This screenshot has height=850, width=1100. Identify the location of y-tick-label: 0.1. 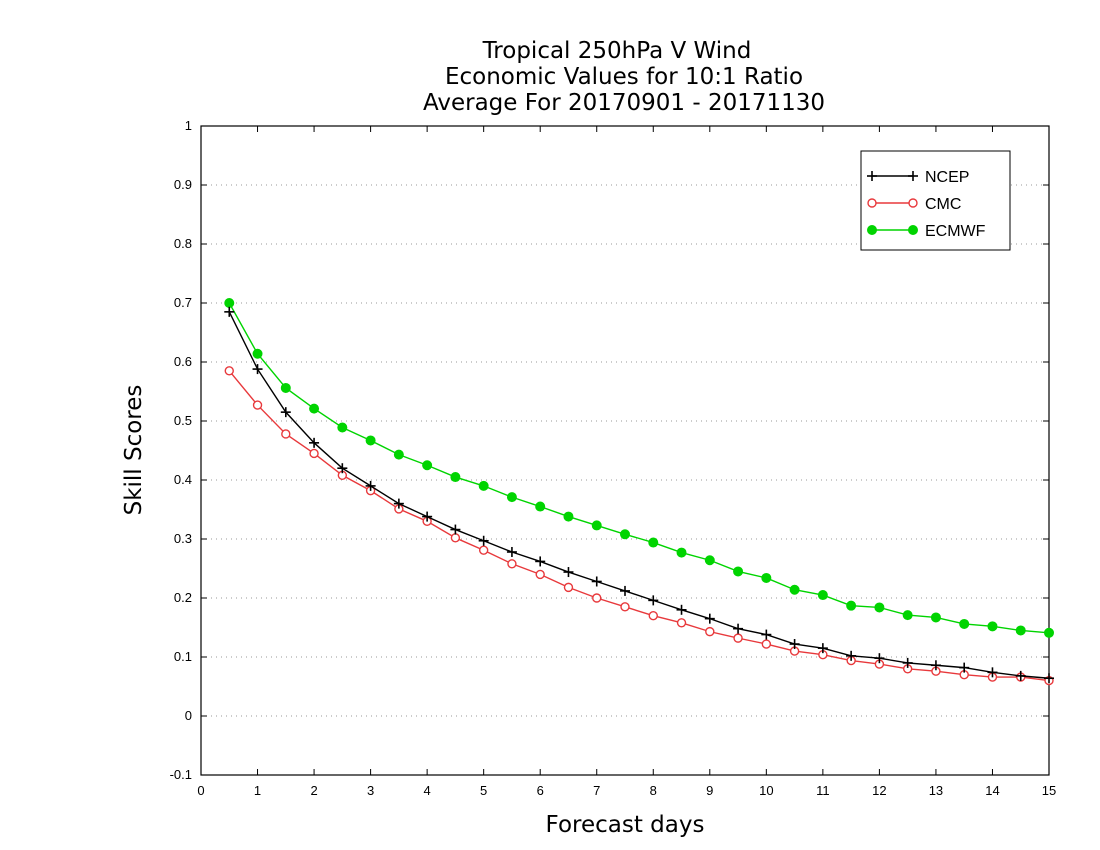
(183, 656).